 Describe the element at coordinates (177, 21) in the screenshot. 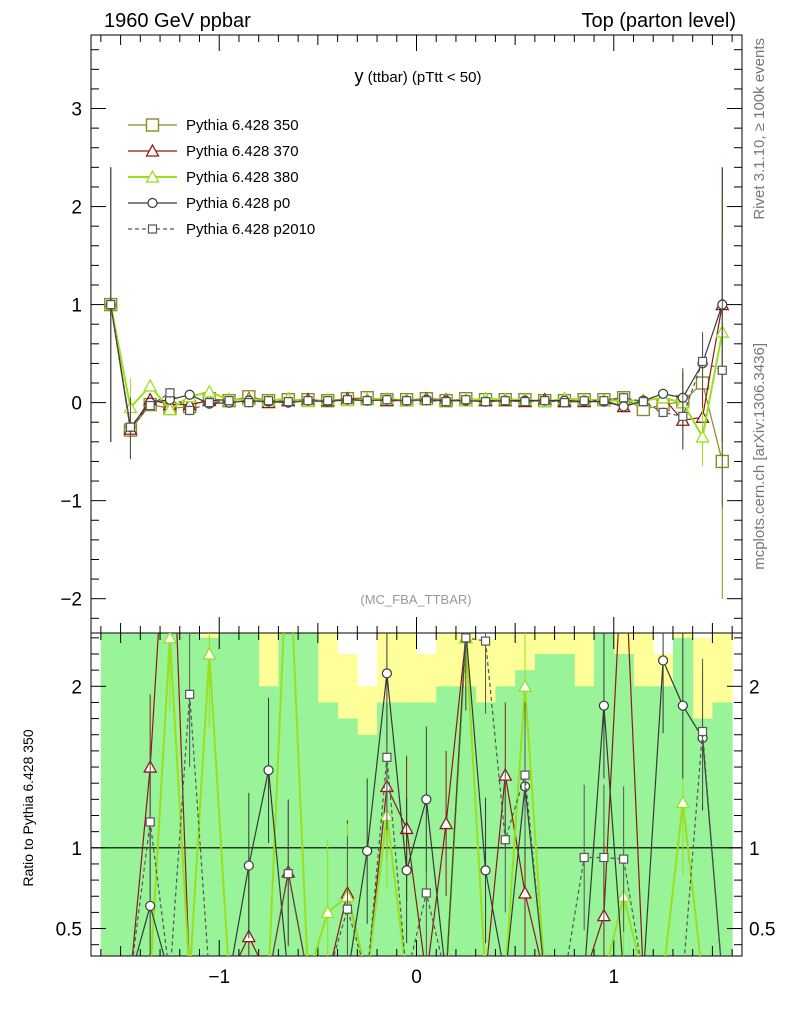

I see `header-left: 1960 GeV ppbar` at that location.